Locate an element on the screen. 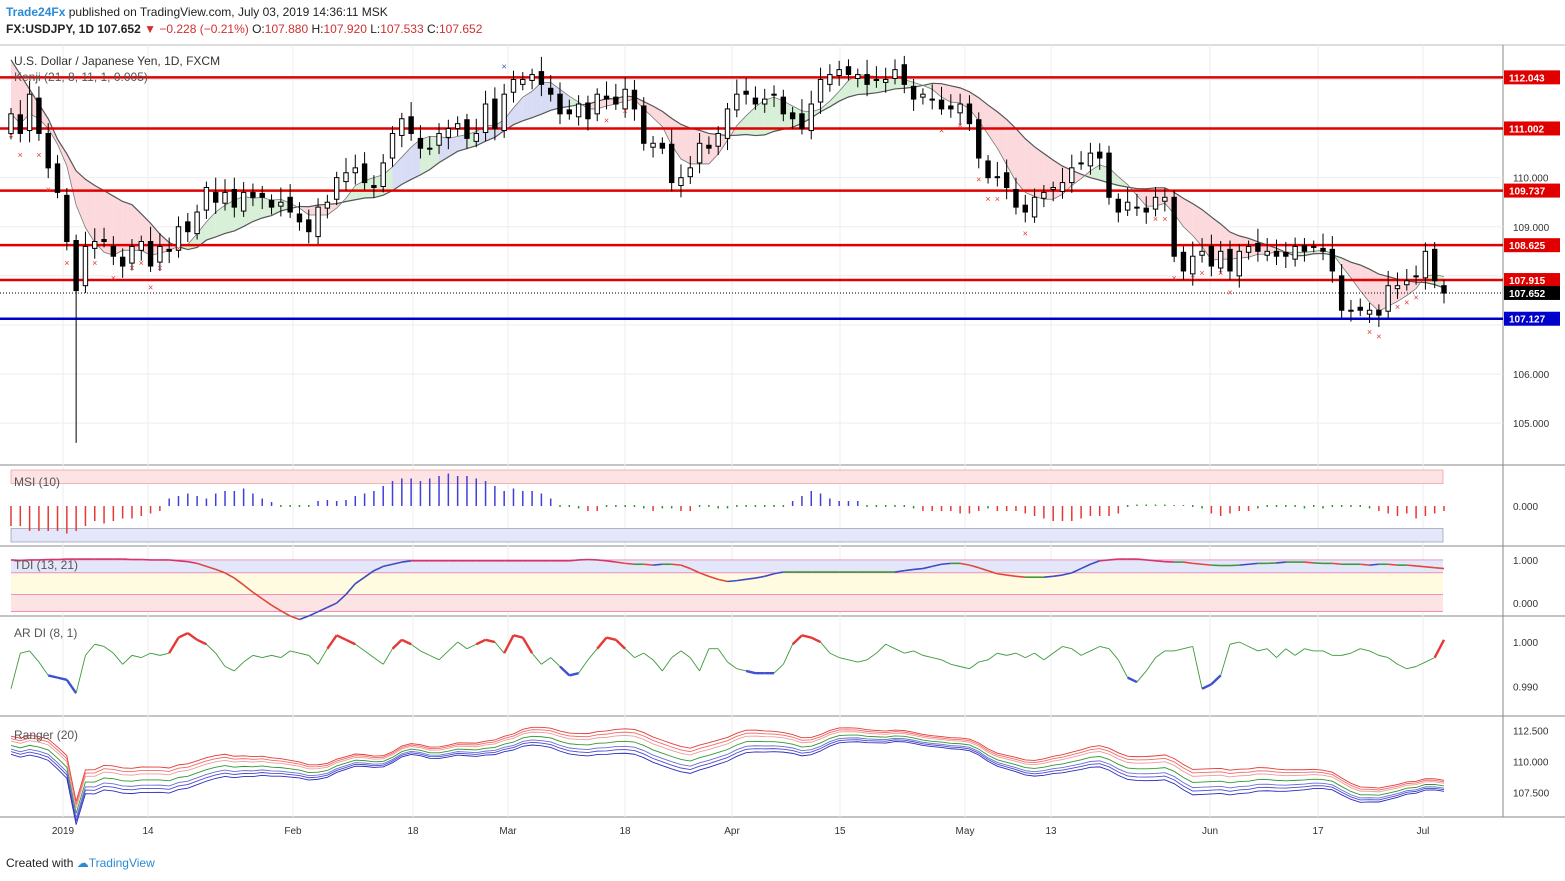 The height and width of the screenshot is (881, 1565). high-label: H: is located at coordinates (317, 29).